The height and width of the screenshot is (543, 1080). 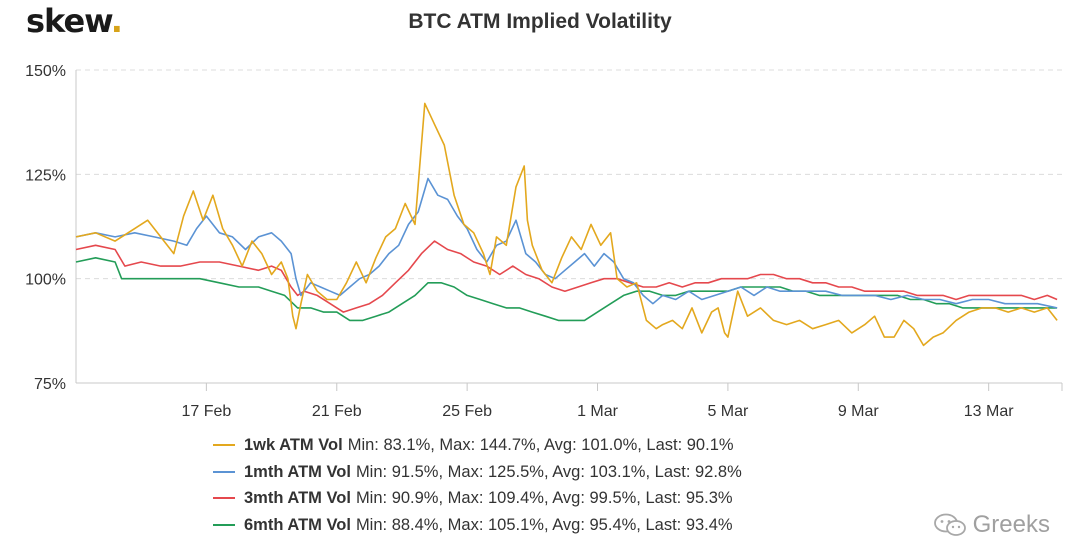 What do you see at coordinates (297, 524) in the screenshot?
I see `legend-series-name: 6mth ATM Vol` at bounding box center [297, 524].